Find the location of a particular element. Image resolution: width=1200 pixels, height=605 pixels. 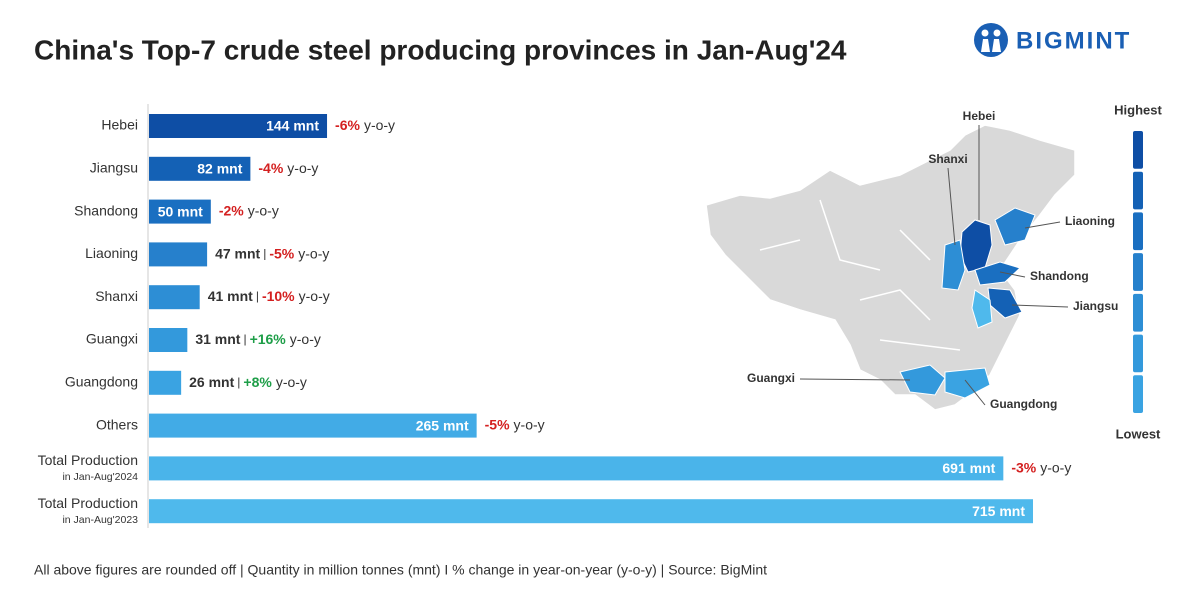

map-label: Jiangsu is located at coordinates (1095, 306).